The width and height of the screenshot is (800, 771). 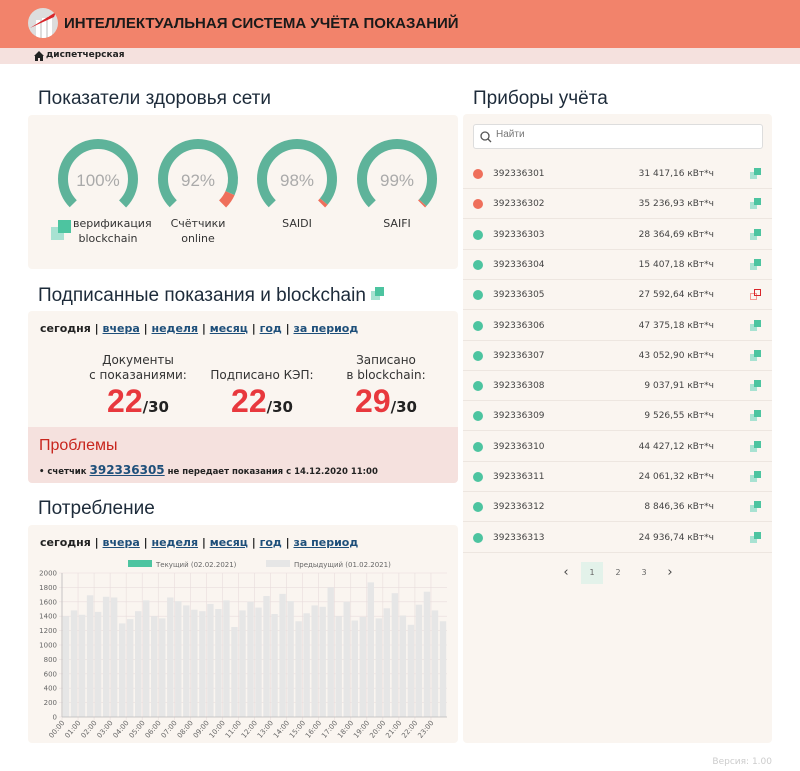 What do you see at coordinates (617, 477) in the screenshot?
I see `meter-row: 392336311 24 061,32 кВт*ч` at bounding box center [617, 477].